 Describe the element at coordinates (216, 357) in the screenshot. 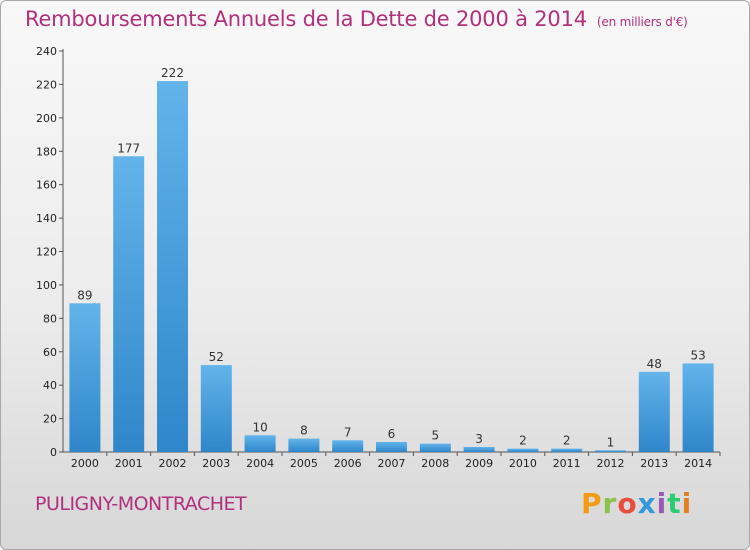

I see `bar-value-label: 52` at that location.